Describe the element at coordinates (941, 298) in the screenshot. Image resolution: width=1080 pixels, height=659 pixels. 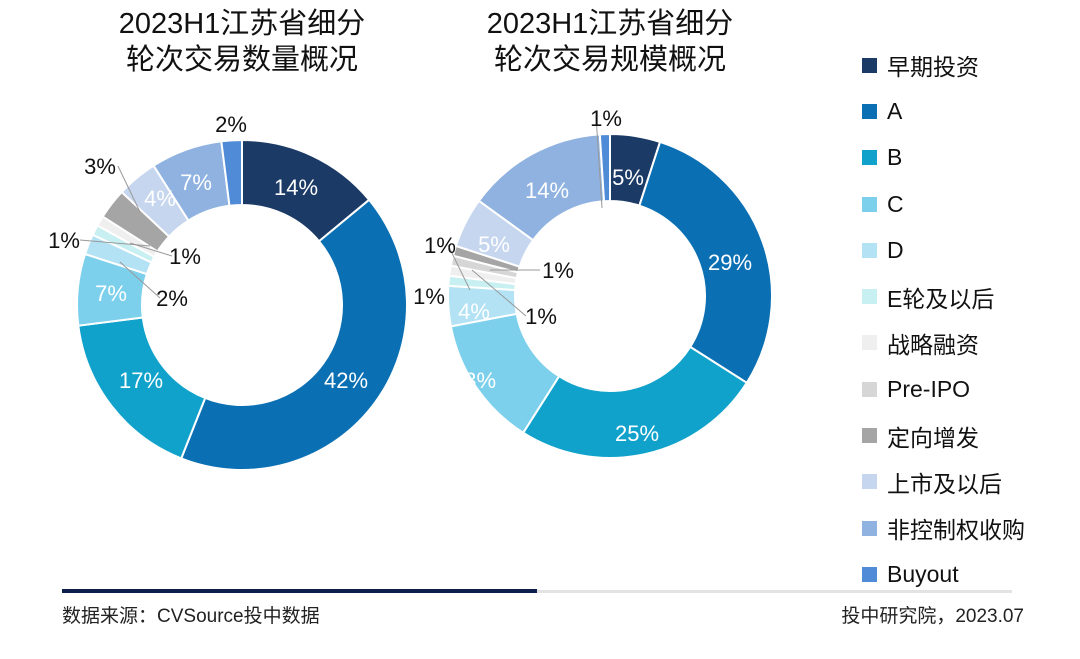
I see `legend-label: E轮及以后` at that location.